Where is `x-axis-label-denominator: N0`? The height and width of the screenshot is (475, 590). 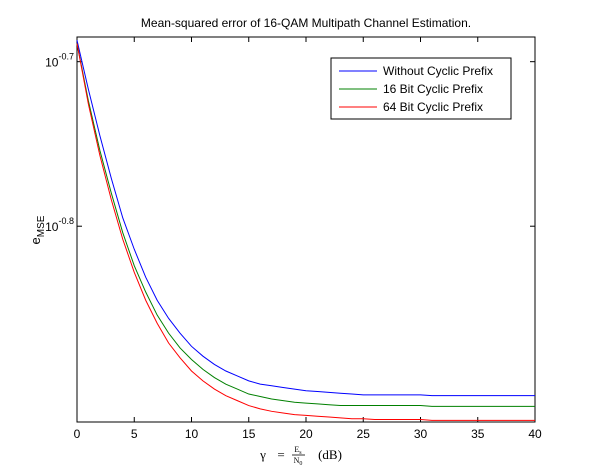
x-axis-label-denominator: N0 is located at coordinates (298, 461).